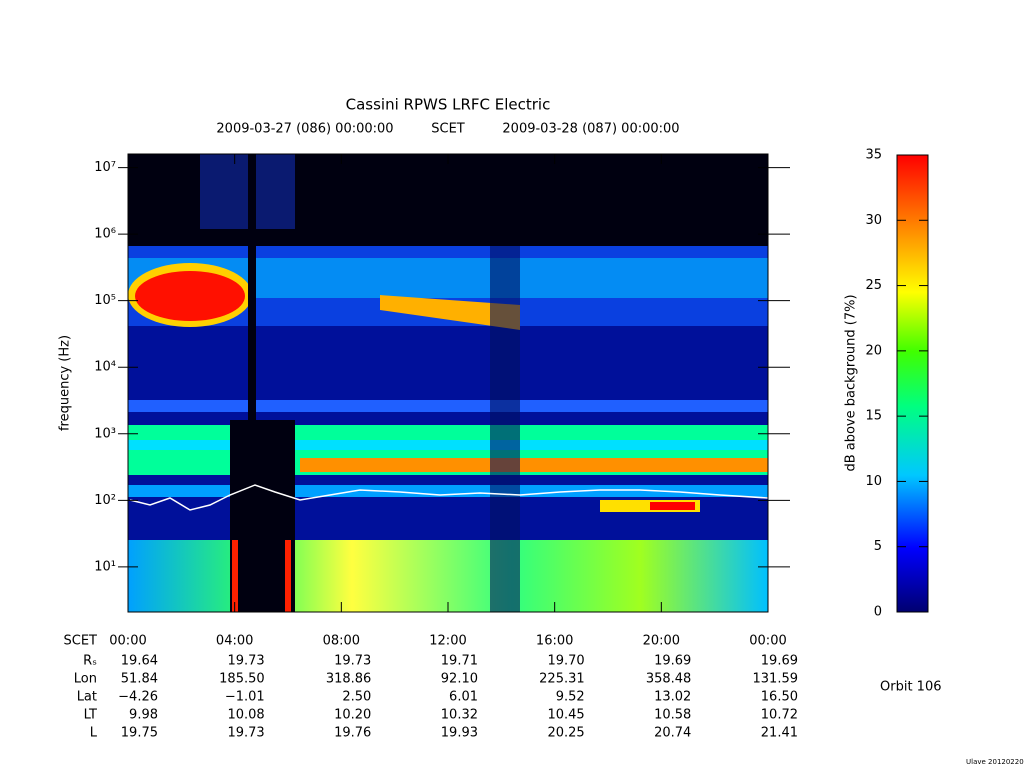  Describe the element at coordinates (105, 433) in the screenshot. I see `y-tick-label: 10³` at that location.